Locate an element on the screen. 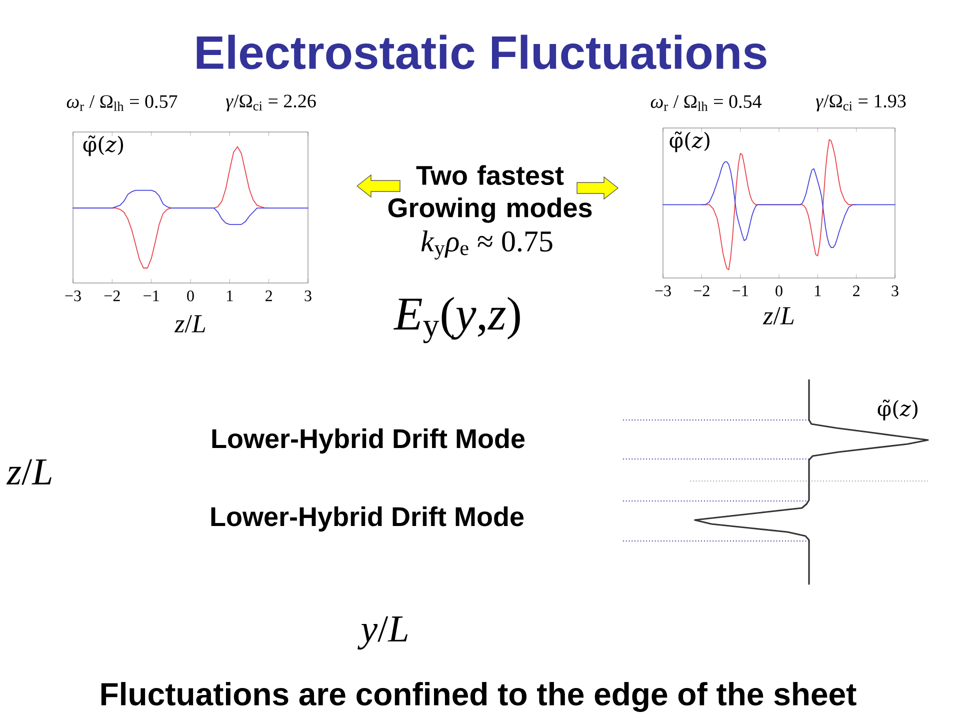  text: E$_{y}$(y,z) is located at coordinates (457, 320).